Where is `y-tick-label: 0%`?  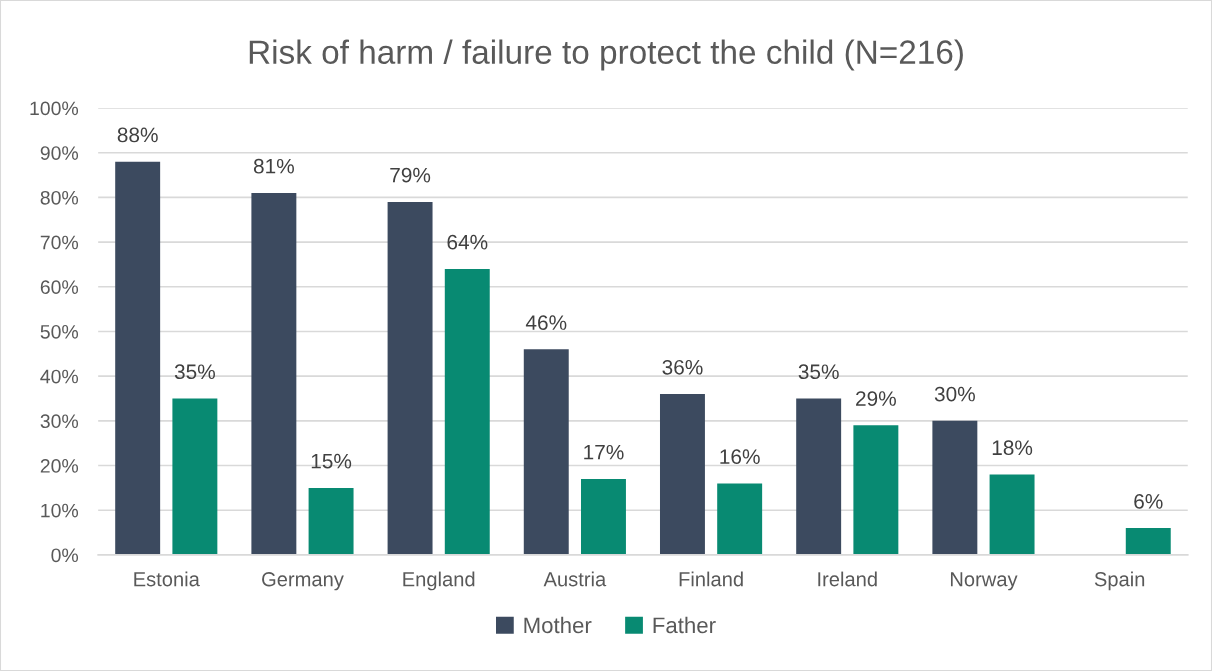
y-tick-label: 0% is located at coordinates (65, 555).